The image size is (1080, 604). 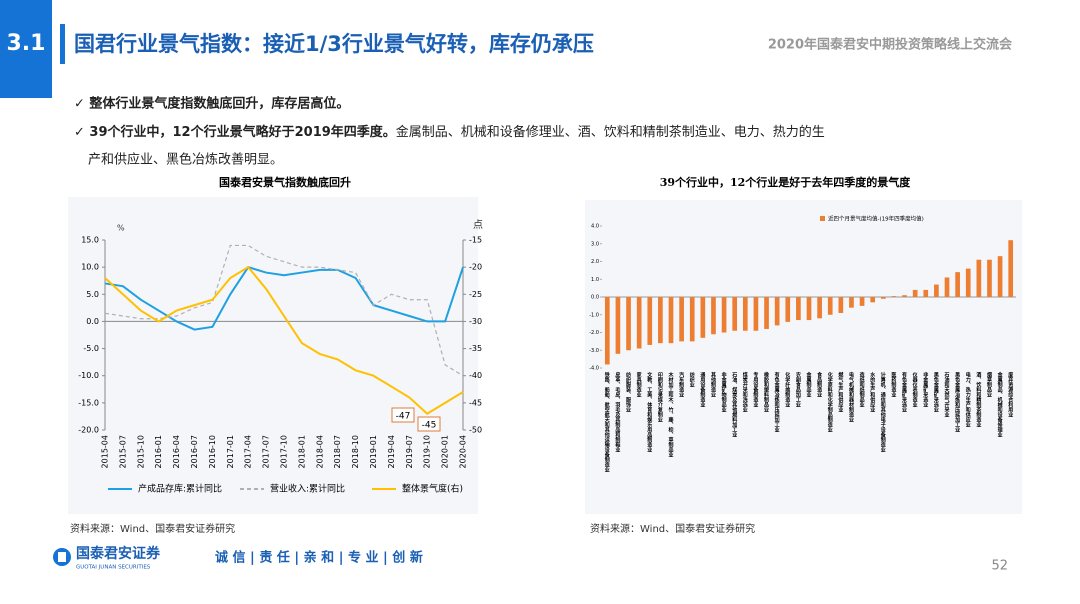 What do you see at coordinates (478, 225) in the screenshot?
I see `y2-axis-label: 点` at bounding box center [478, 225].